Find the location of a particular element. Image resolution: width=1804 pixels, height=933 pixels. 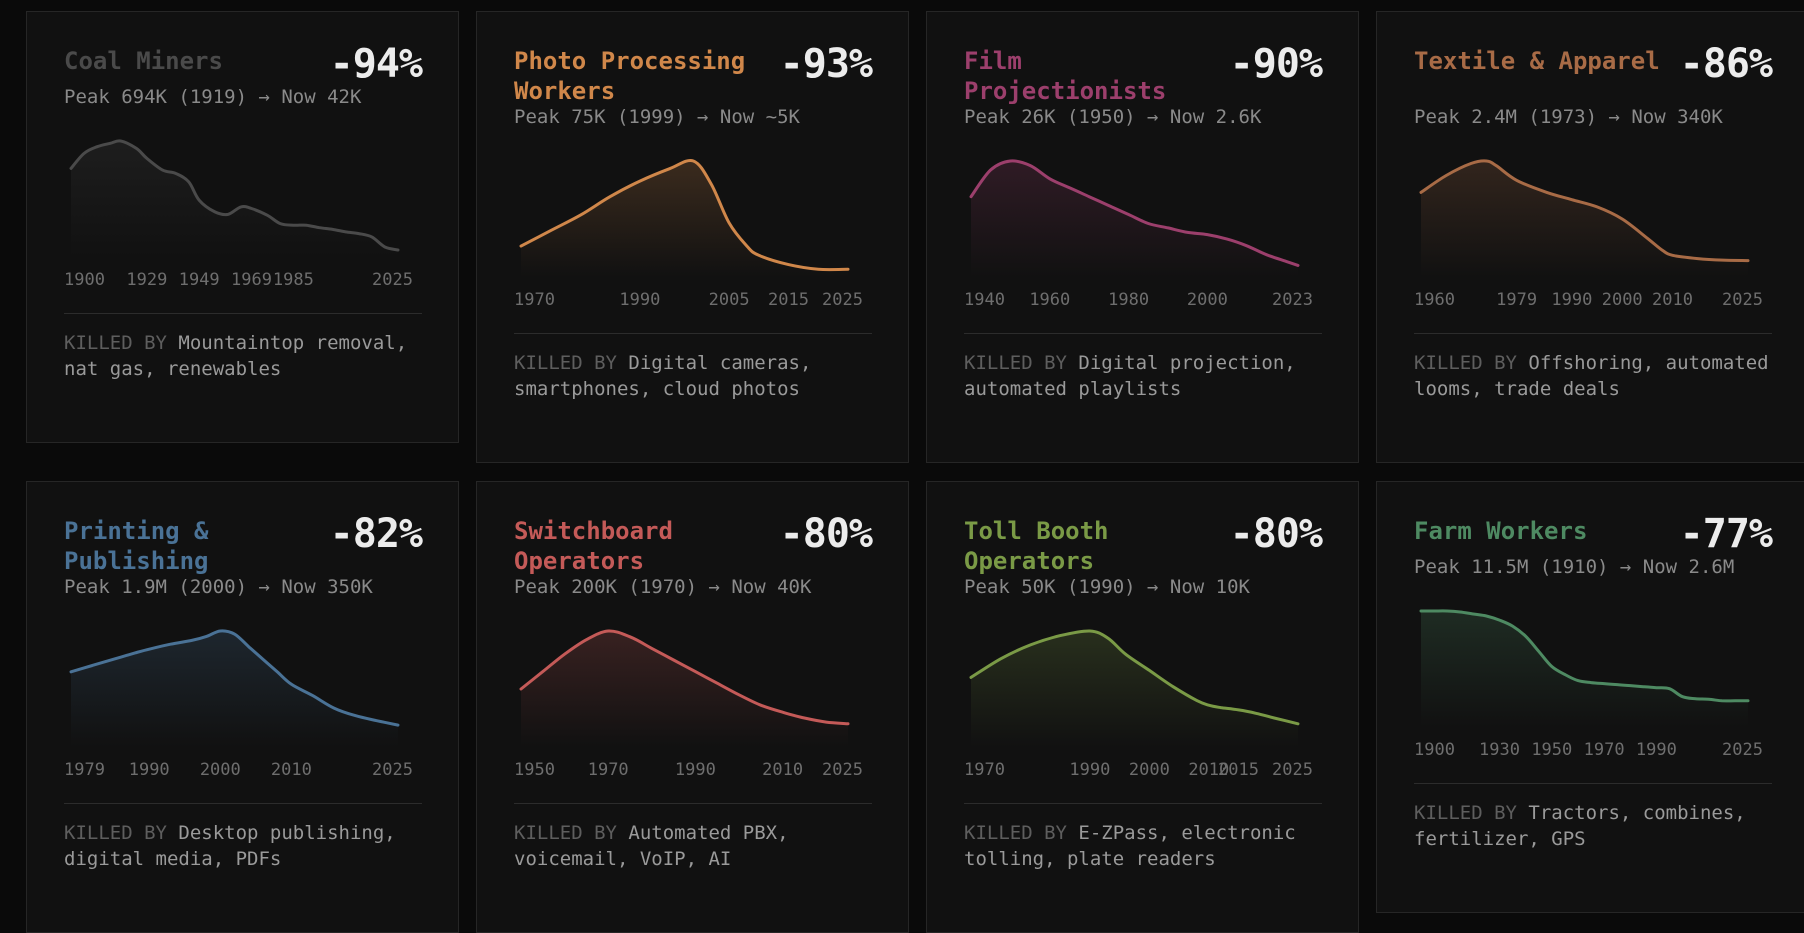

x-tick-label: 1969 is located at coordinates (251, 280).